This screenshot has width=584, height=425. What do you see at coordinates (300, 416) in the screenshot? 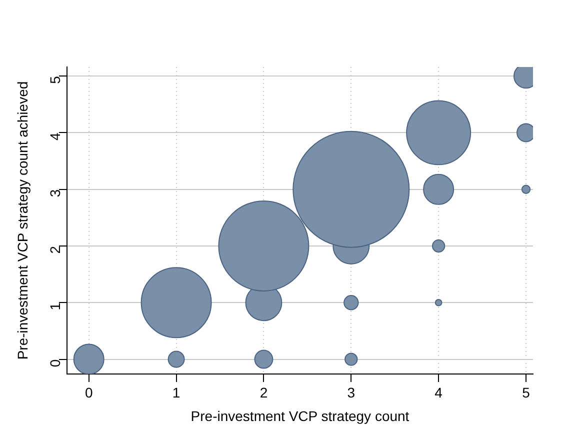
I see `x-axis-title: Pre-investment VCP strategy count` at bounding box center [300, 416].